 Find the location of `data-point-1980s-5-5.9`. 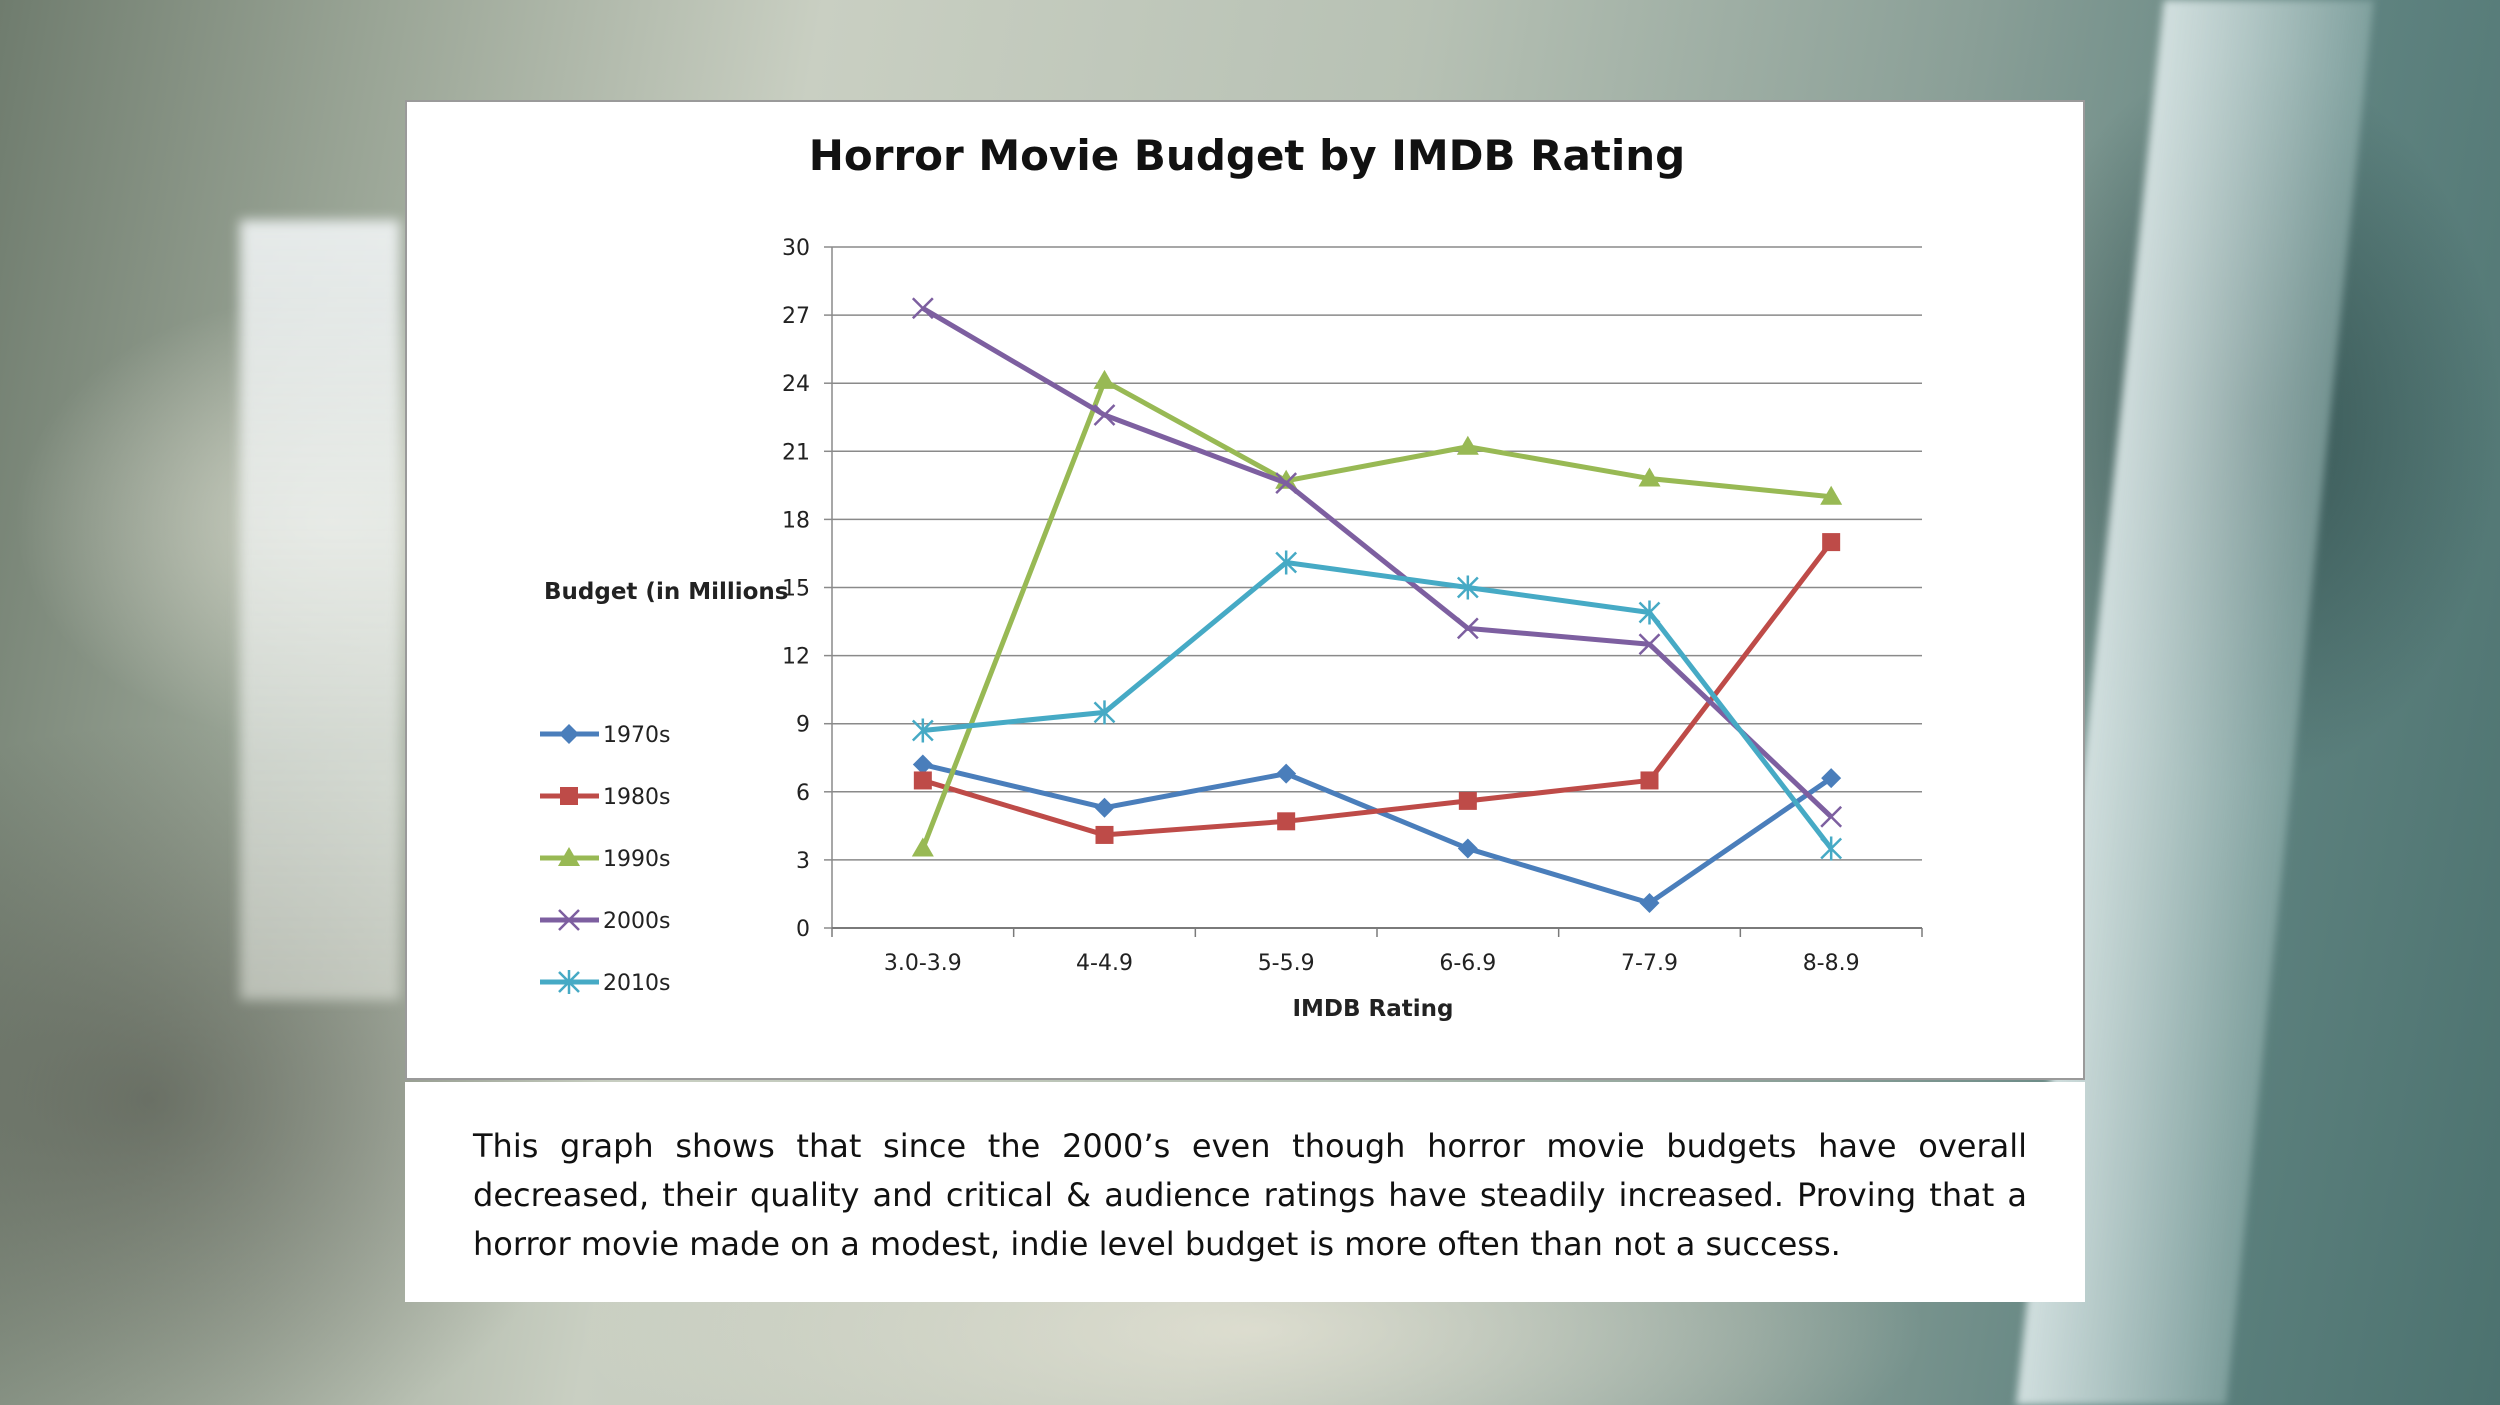

data-point-1980s-5-5.9 is located at coordinates (1286, 821).